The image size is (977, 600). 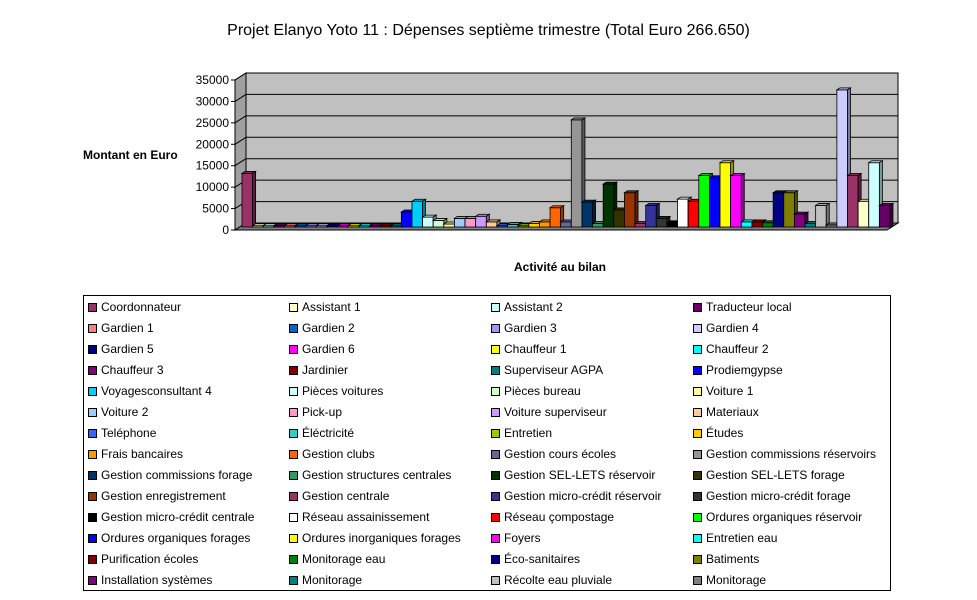 What do you see at coordinates (381, 538) in the screenshot?
I see `legend-label: Ordures inorganiques forages` at bounding box center [381, 538].